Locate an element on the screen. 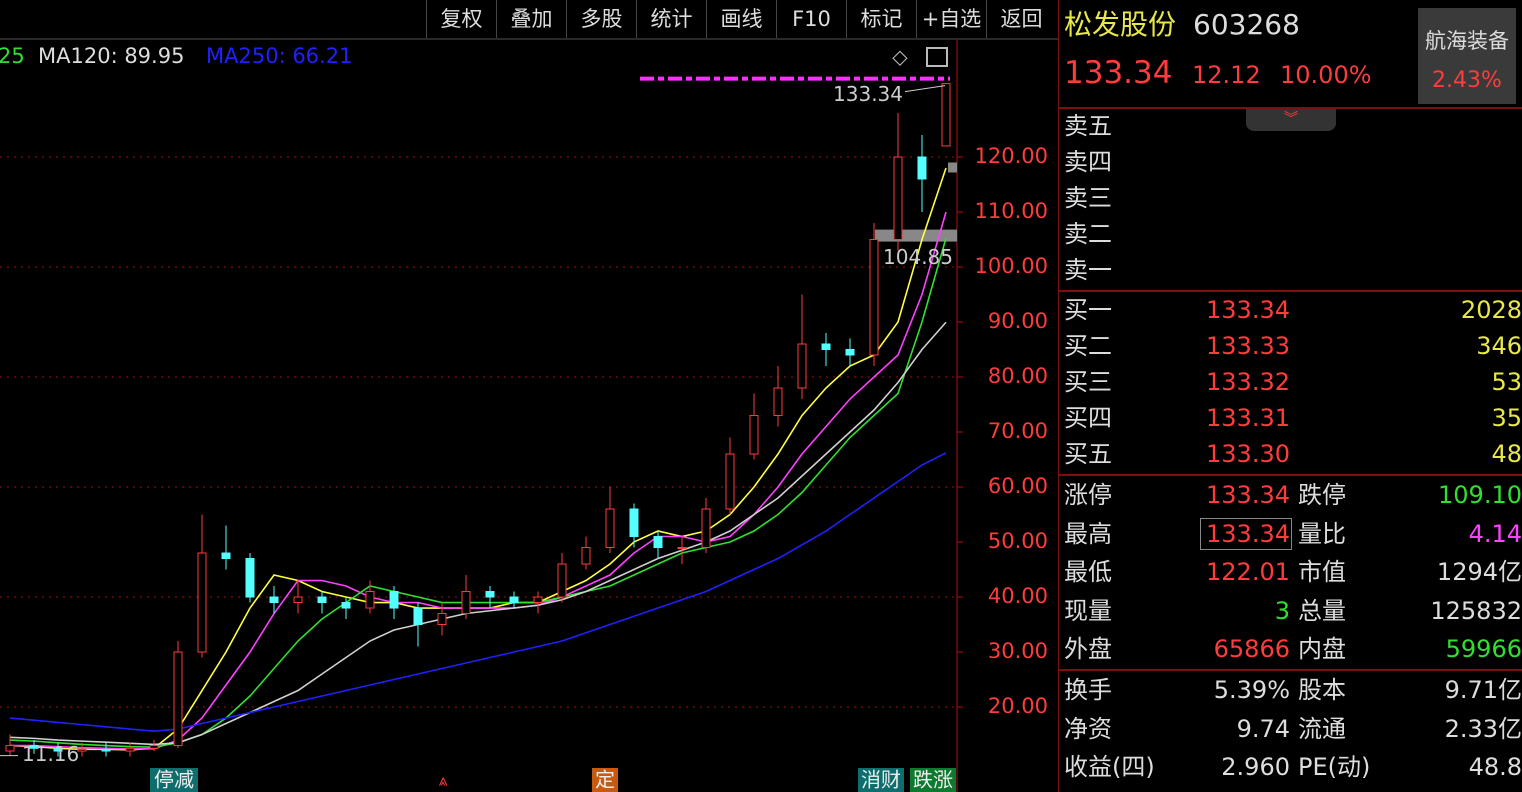 Image resolution: width=1522 pixels, height=792 pixels. bid-volume: 48 is located at coordinates (1506, 454).